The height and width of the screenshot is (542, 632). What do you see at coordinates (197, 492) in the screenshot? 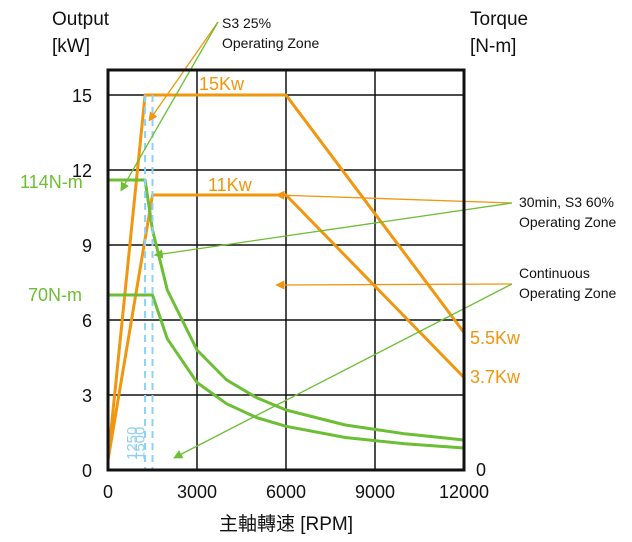
I see `x-tick-label: 3000` at bounding box center [197, 492].